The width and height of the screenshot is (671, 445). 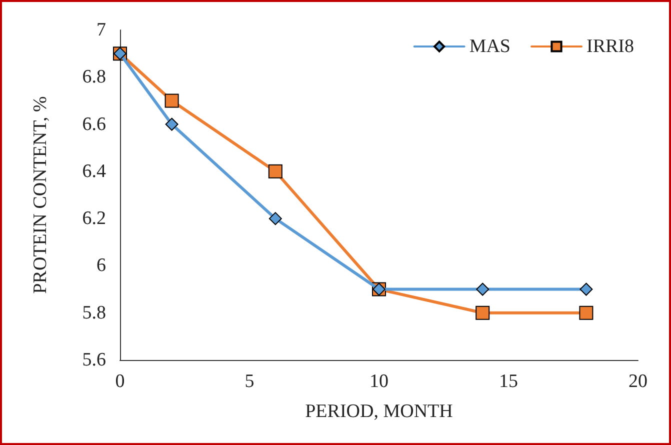 What do you see at coordinates (490, 46) in the screenshot?
I see `legend-label: MAS` at bounding box center [490, 46].